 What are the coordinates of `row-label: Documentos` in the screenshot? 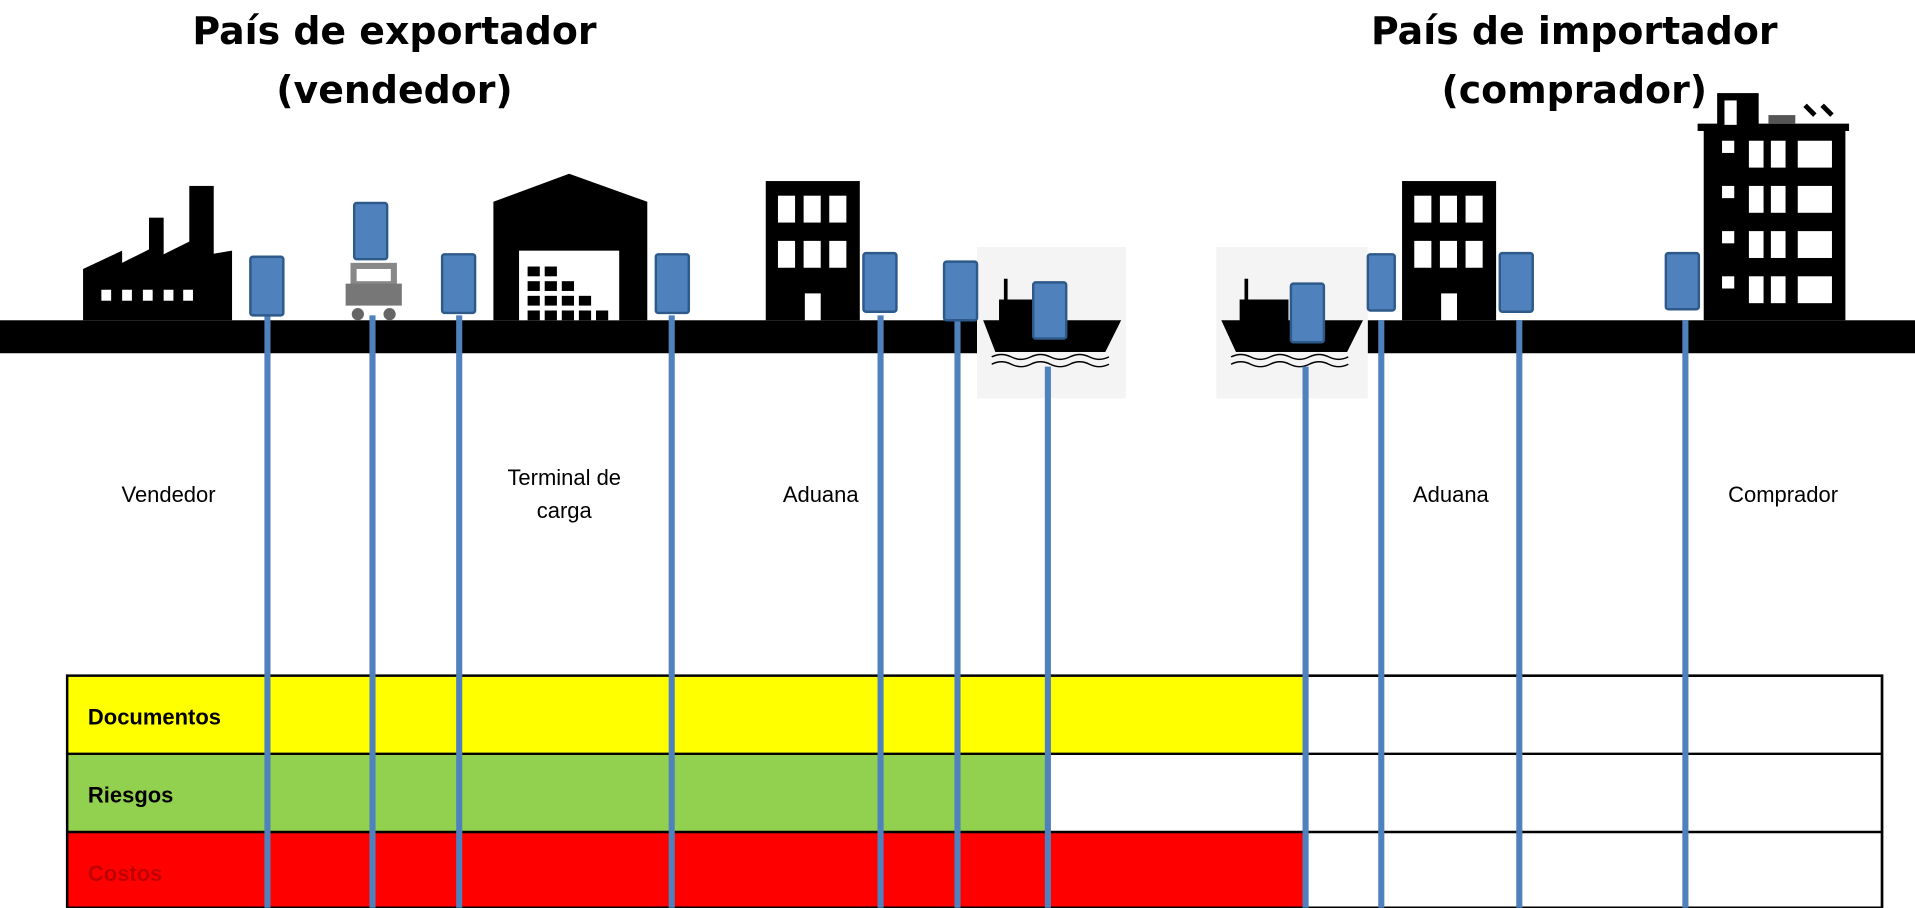 It's located at (154, 717).